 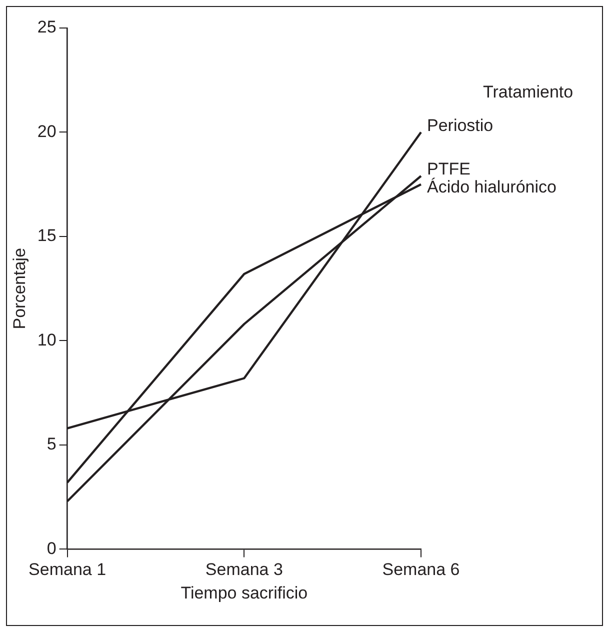 I want to click on y-tick-label: 25, so click(x=46, y=27).